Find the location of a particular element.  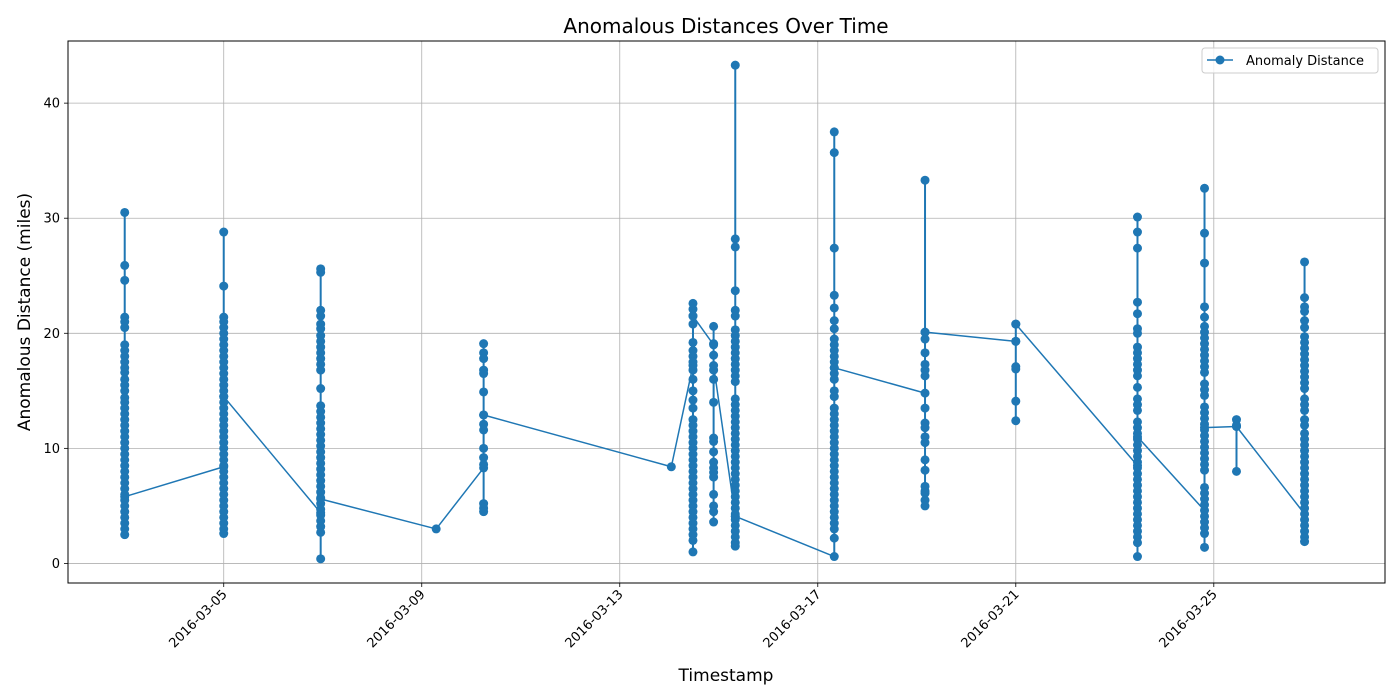

legend-label: Anomaly Distance is located at coordinates (1305, 61).